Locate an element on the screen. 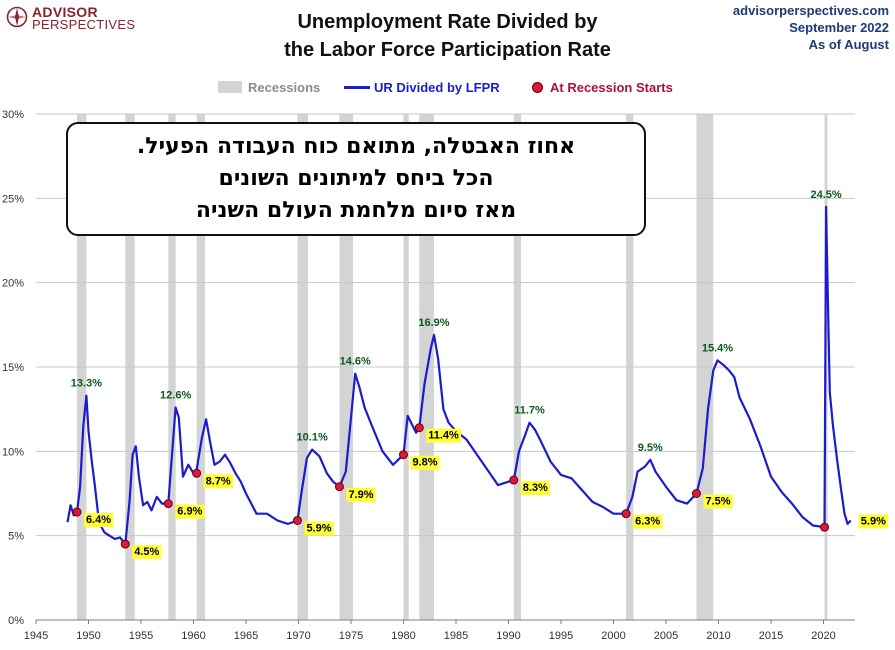  legend-swatch-line is located at coordinates (357, 87).